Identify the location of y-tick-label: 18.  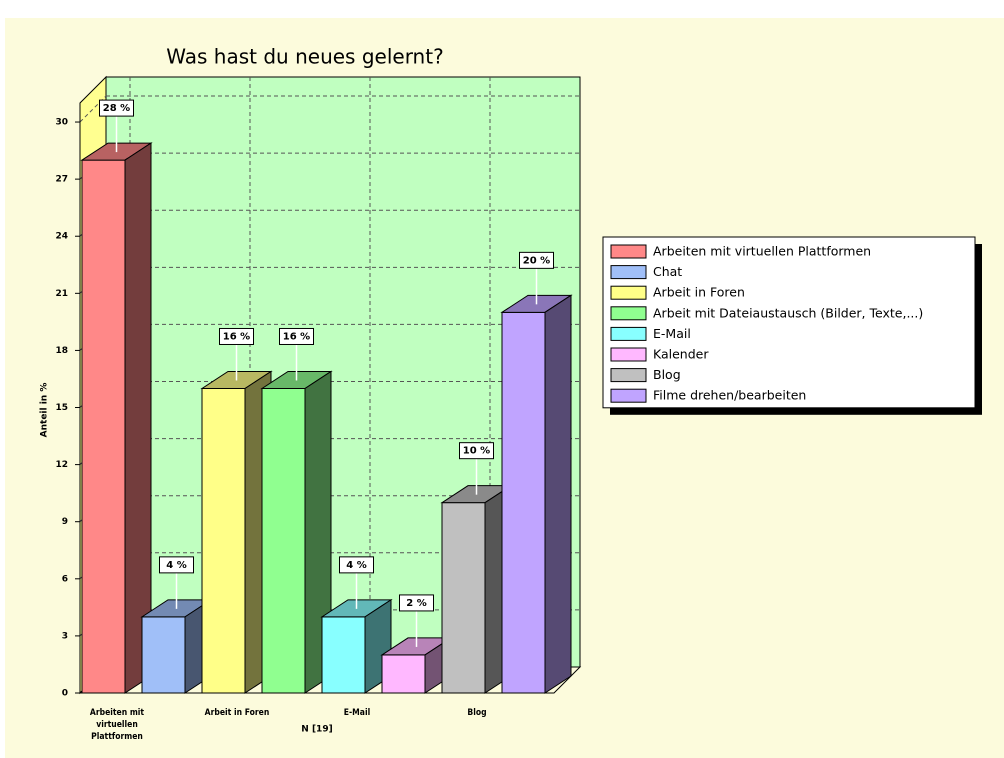
(61, 351).